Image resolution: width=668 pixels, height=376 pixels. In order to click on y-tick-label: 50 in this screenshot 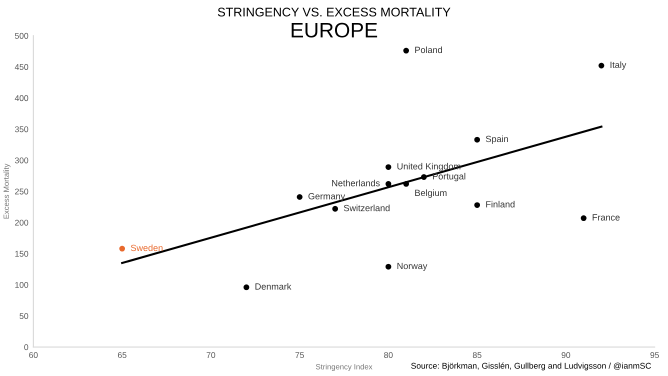, I will do `click(24, 316)`.